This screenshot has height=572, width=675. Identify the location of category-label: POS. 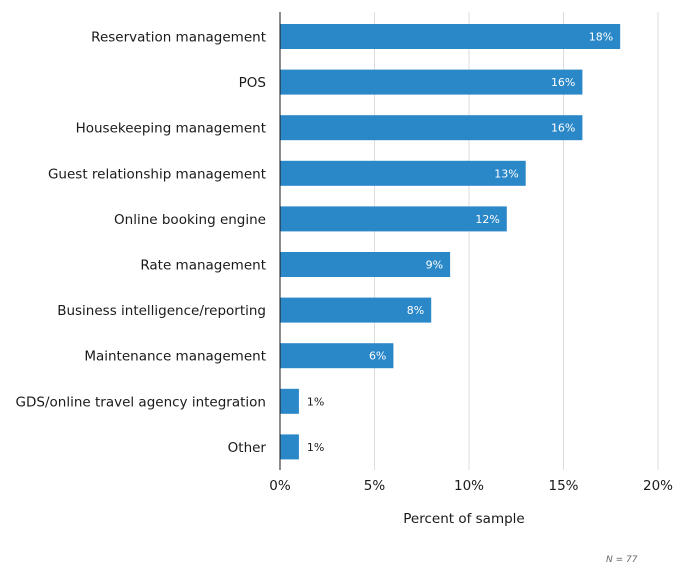
(252, 83).